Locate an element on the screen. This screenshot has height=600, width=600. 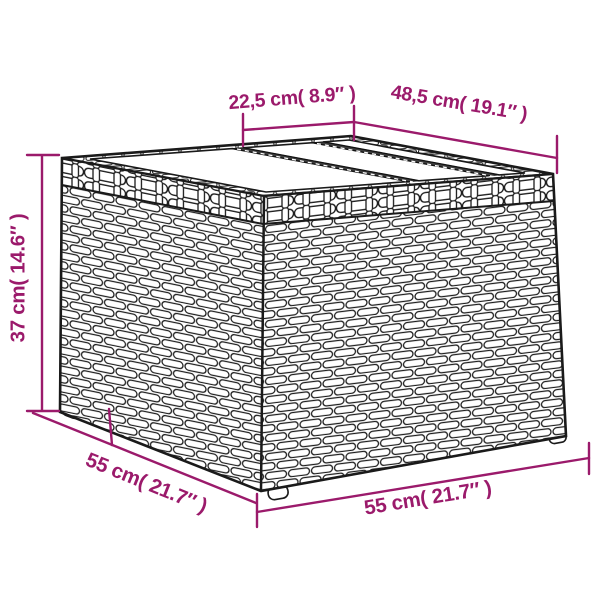
dim-top-small-line is located at coordinates (298, 126).